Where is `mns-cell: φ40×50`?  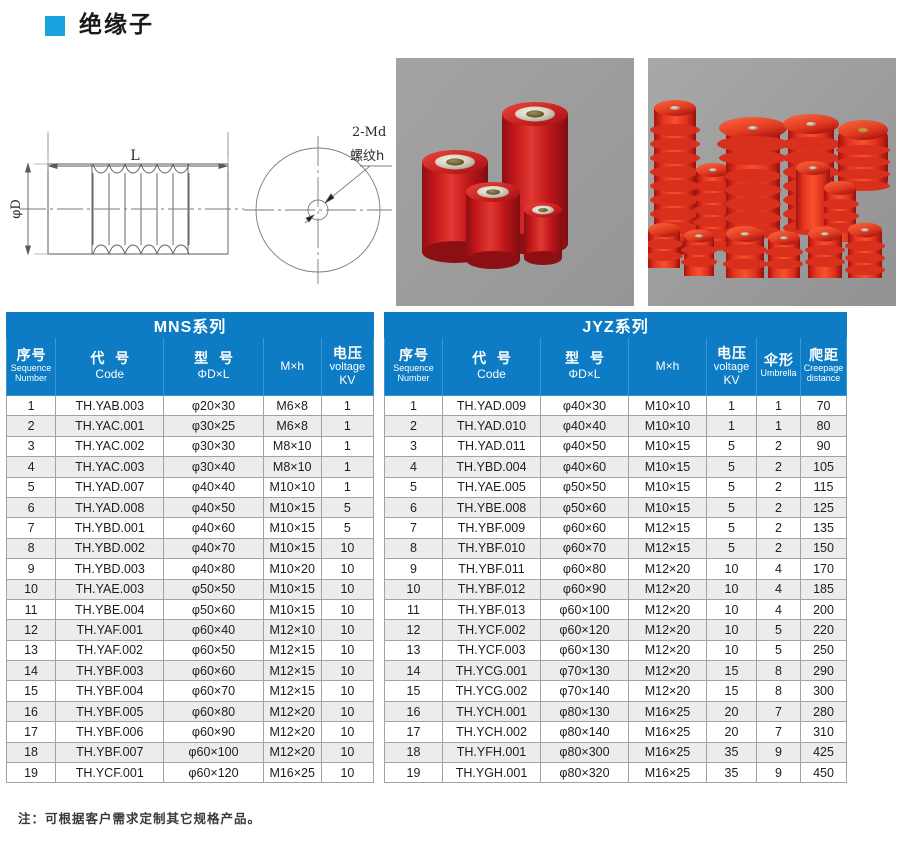 mns-cell: φ40×50 is located at coordinates (213, 507).